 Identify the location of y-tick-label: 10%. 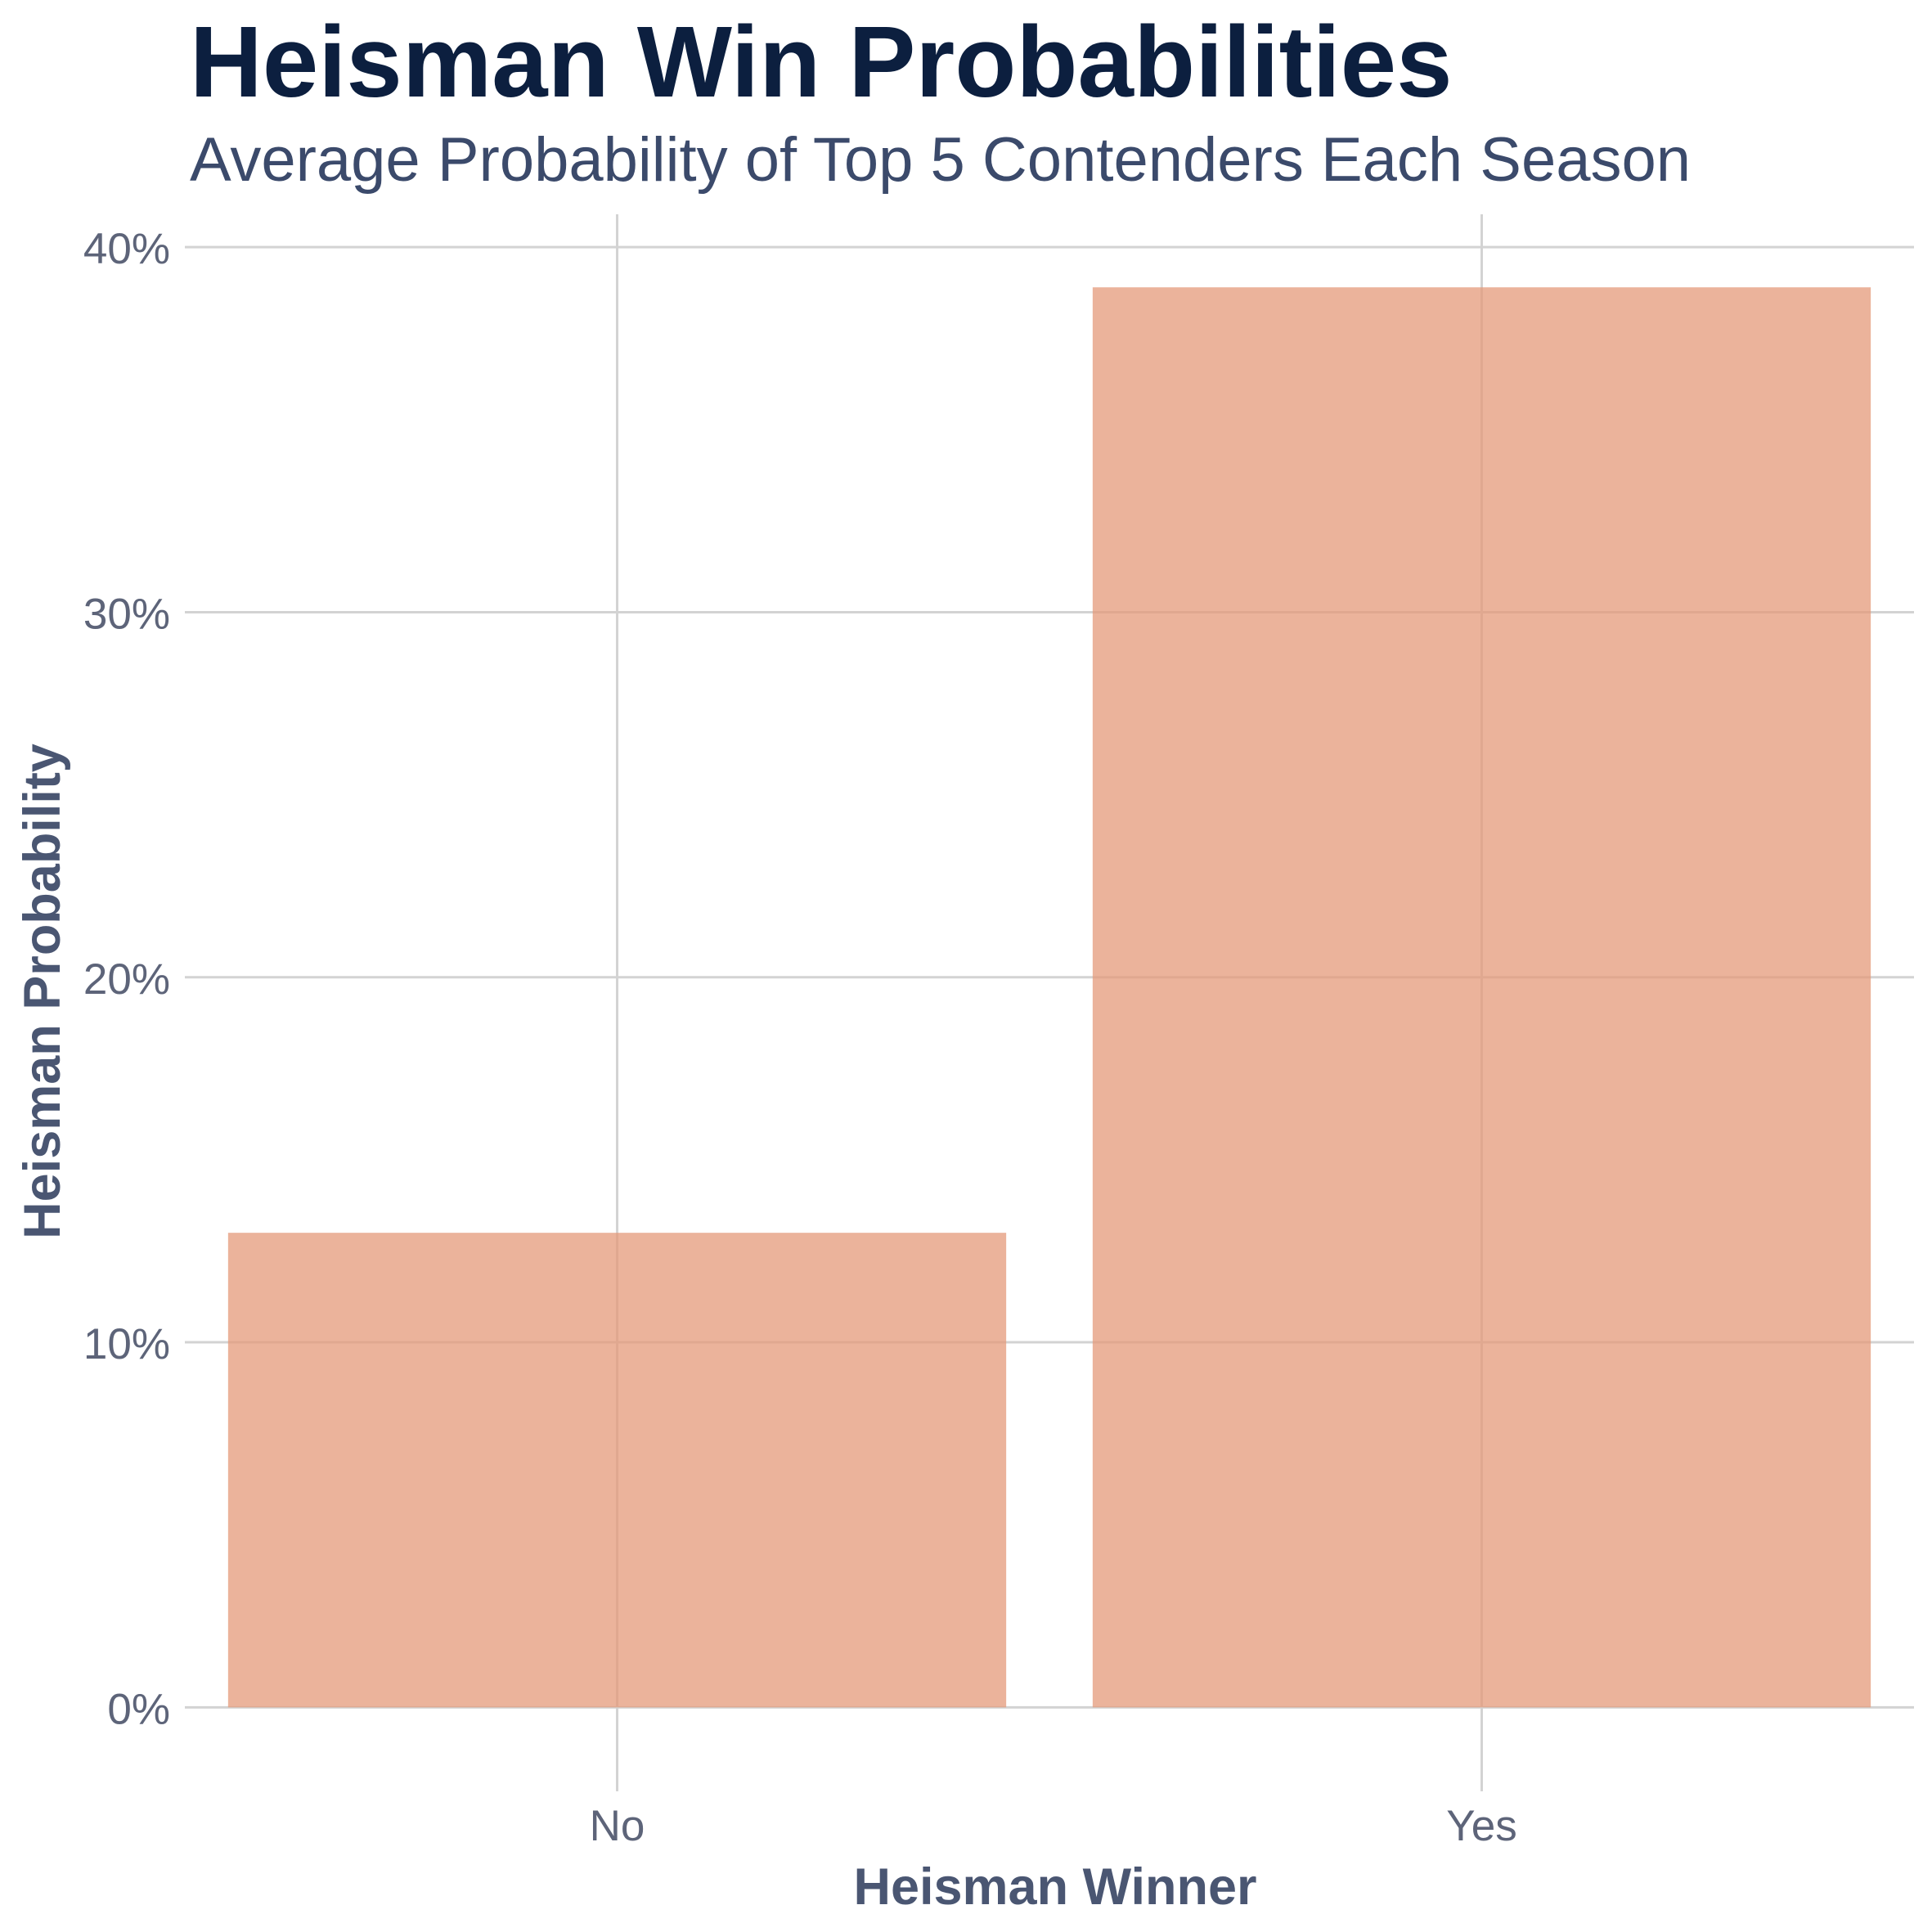
(127, 1344).